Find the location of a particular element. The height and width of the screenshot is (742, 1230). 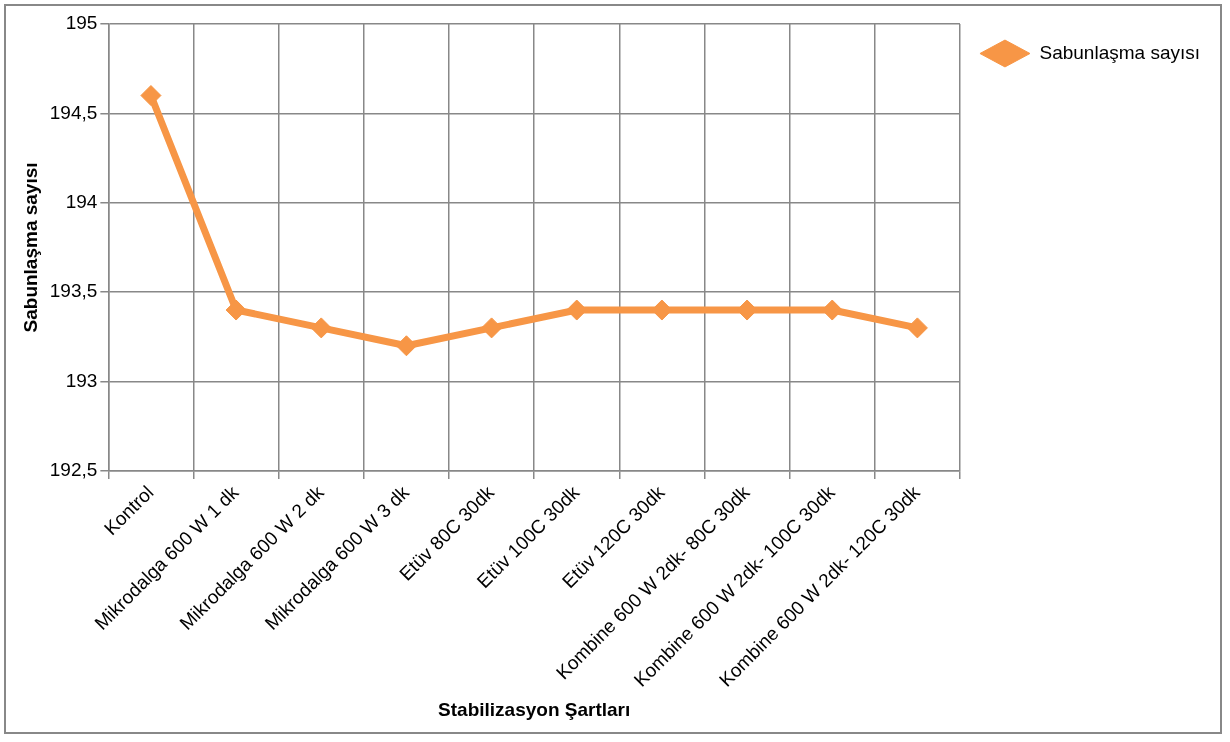

y-tick-label: 193,5 is located at coordinates (73, 291).